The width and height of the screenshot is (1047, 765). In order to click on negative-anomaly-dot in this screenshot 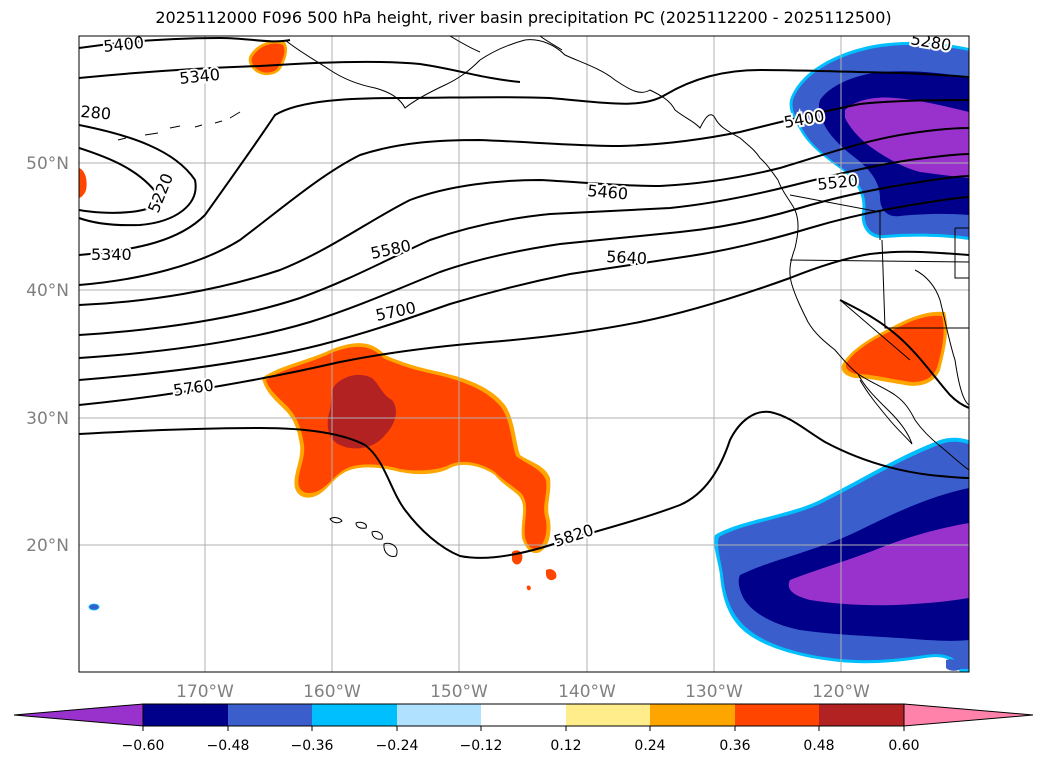, I will do `click(94, 607)`.